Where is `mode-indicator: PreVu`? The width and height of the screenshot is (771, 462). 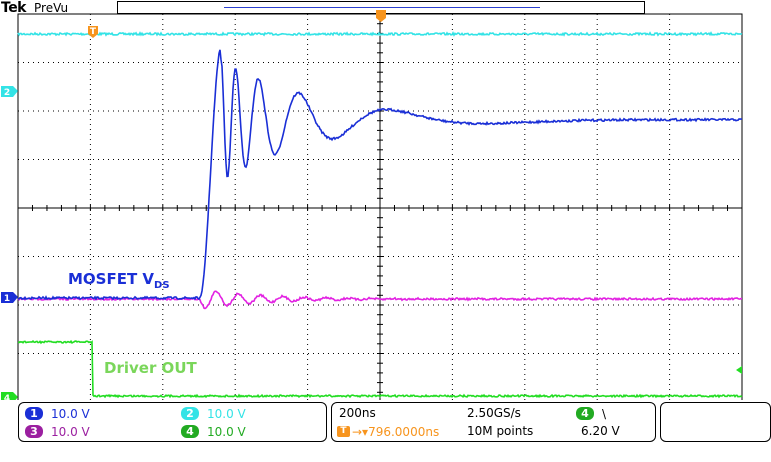
mode-indicator: PreVu is located at coordinates (51, 8).